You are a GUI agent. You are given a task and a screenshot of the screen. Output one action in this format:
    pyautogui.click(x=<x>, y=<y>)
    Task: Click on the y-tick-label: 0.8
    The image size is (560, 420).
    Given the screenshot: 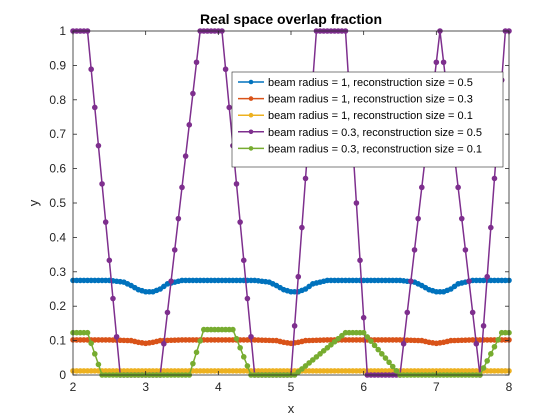 What is the action you would take?
    pyautogui.click(x=57, y=100)
    